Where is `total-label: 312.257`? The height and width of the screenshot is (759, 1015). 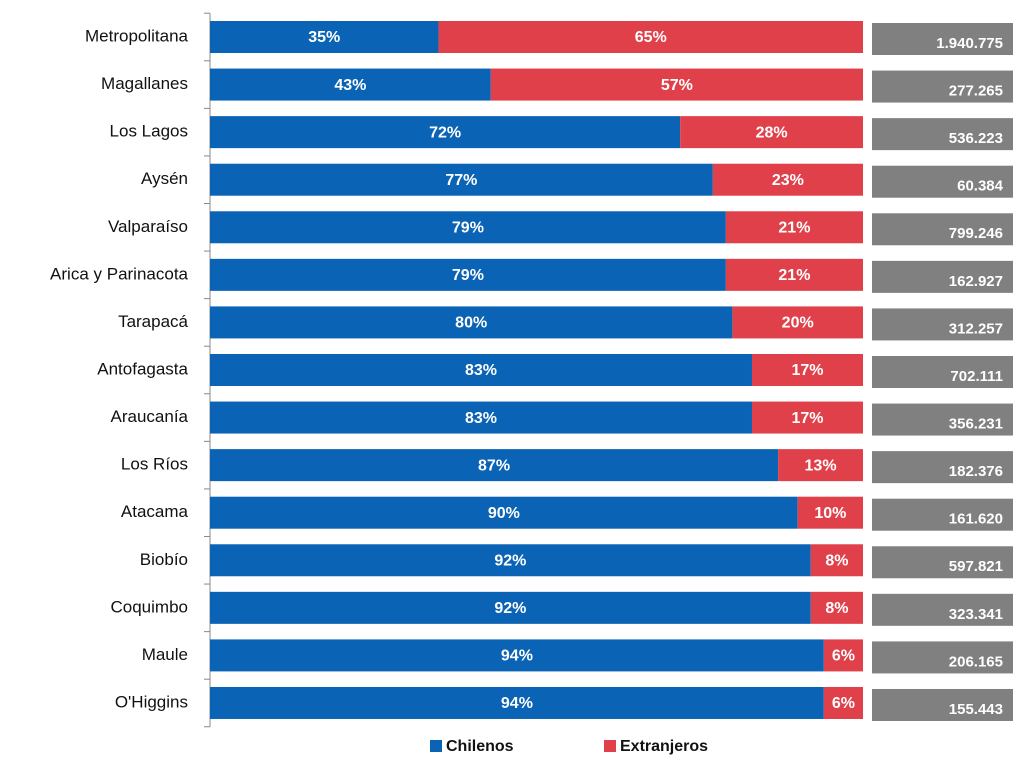 total-label: 312.257 is located at coordinates (976, 328).